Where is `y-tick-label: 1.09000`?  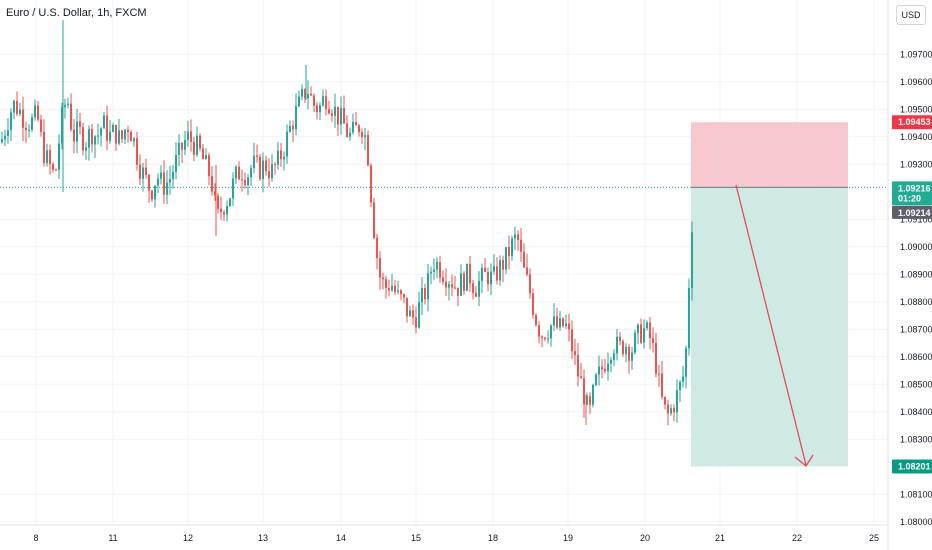 y-tick-label: 1.09000 is located at coordinates (916, 247).